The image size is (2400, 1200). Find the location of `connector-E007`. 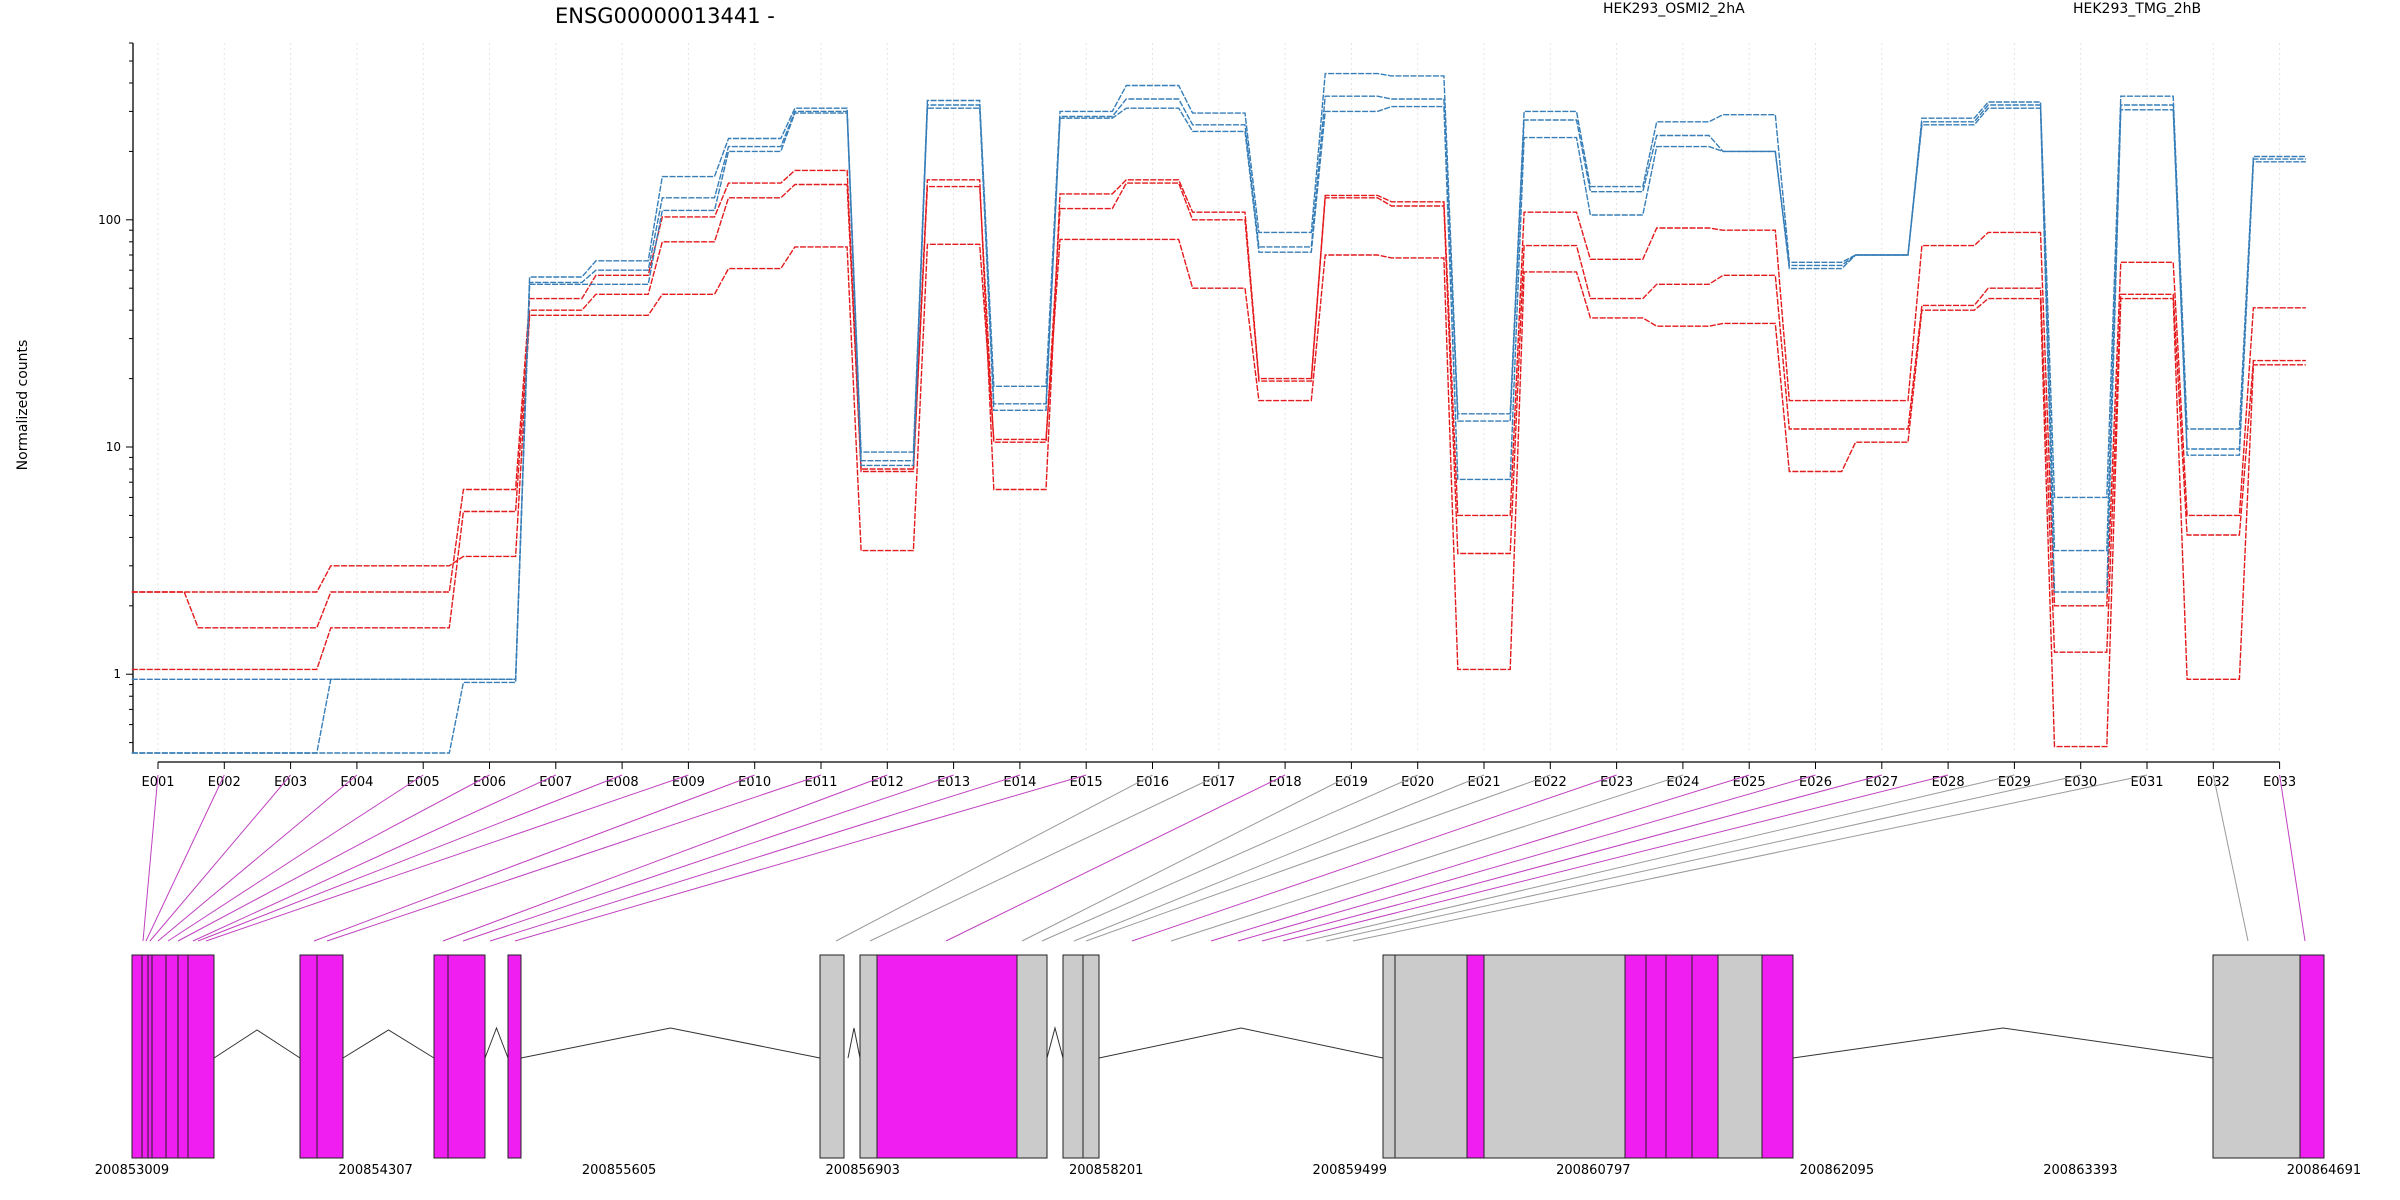

connector-E007 is located at coordinates (374, 858).